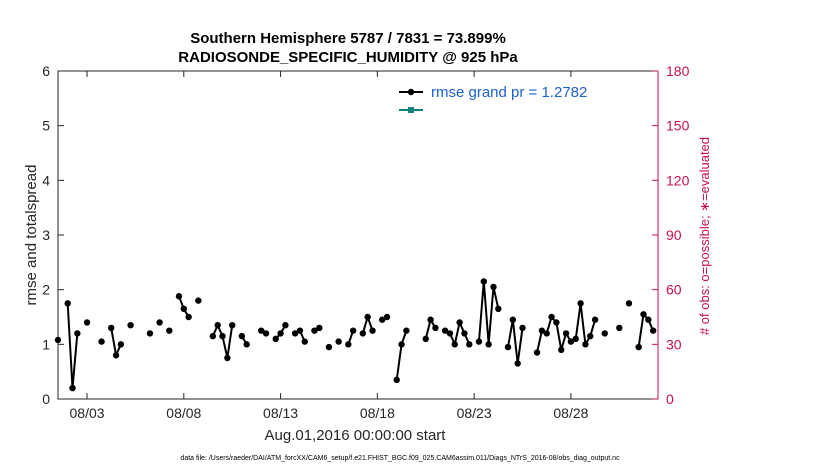 The image size is (830, 470). Describe the element at coordinates (704, 236) in the screenshot. I see `y2-axis-label: # of obs: o=possible; ∗=evaluated` at that location.